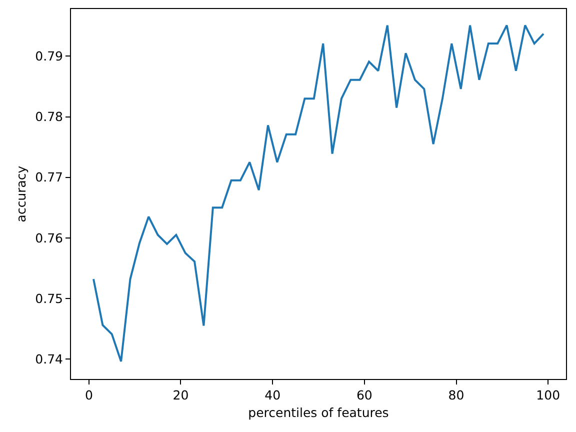 The width and height of the screenshot is (576, 432). What do you see at coordinates (20, 193) in the screenshot?
I see `y-axis-title: accuracy` at bounding box center [20, 193].